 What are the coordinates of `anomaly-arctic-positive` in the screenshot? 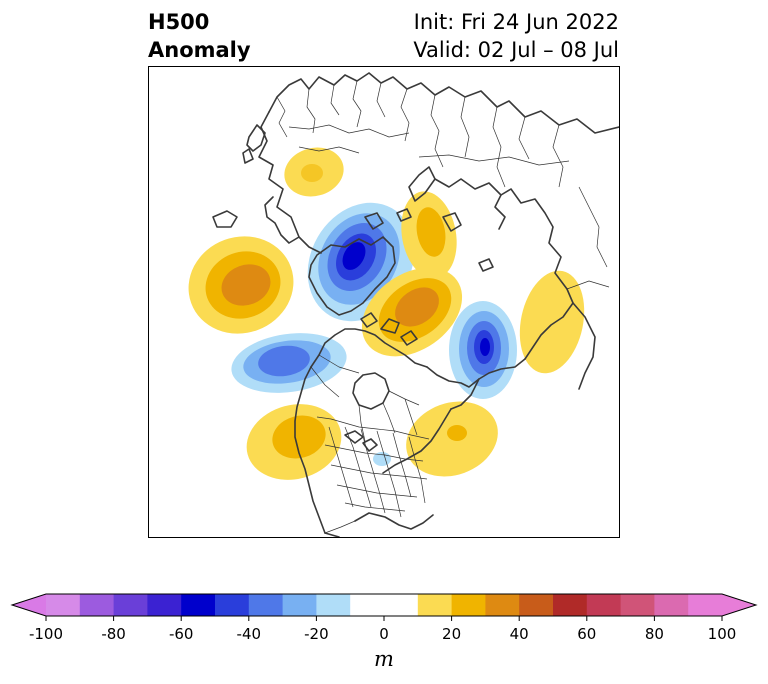 It's located at (412, 312).